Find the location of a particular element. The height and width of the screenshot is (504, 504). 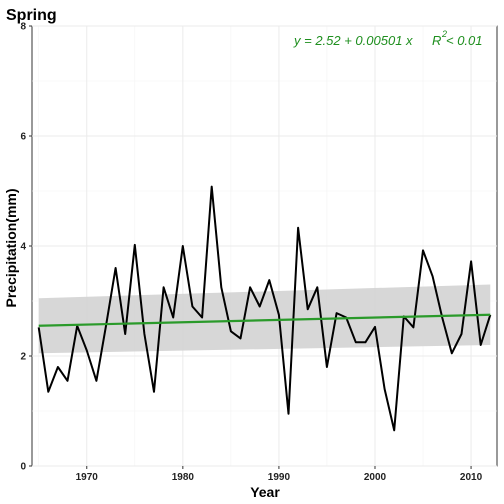

x-tick-label: 2000 is located at coordinates (375, 477).